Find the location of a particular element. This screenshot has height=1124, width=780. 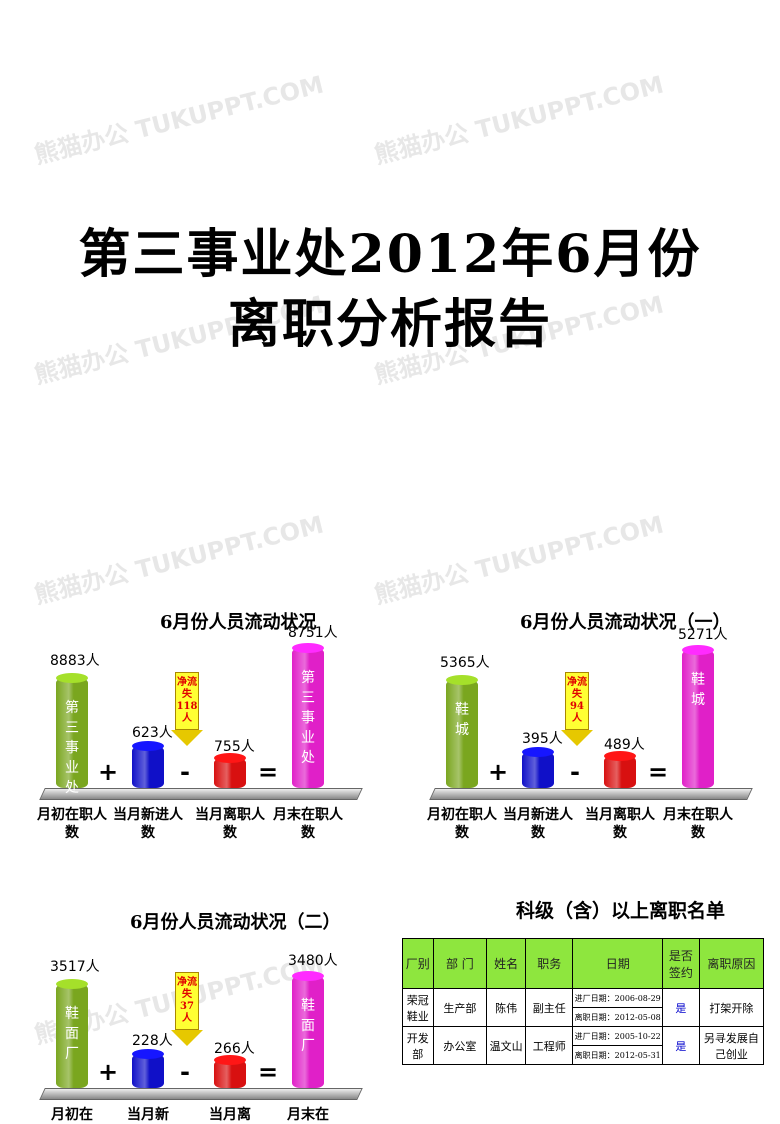

bar-end: 第三事业处 is located at coordinates (308, 715).